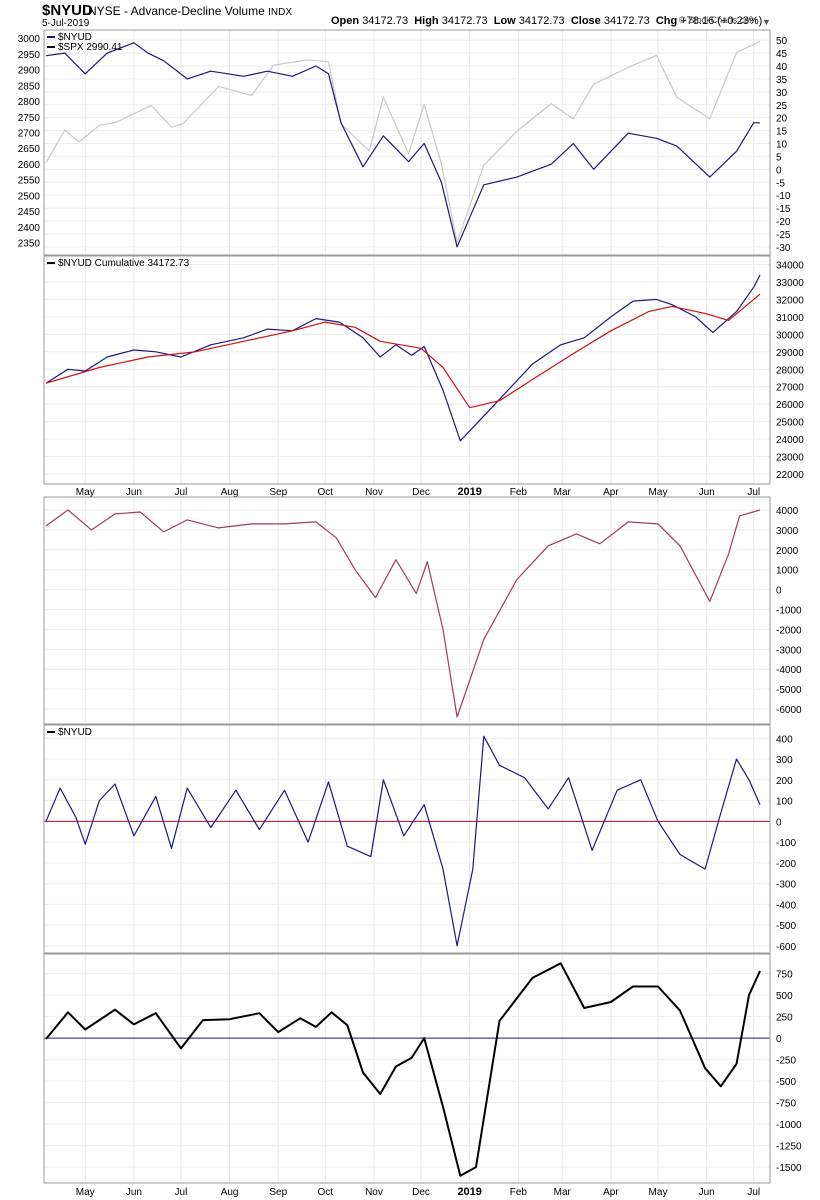 This screenshot has height=1200, width=820. Describe the element at coordinates (786, 885) in the screenshot. I see `right-tick-label-3-7: -300` at that location.